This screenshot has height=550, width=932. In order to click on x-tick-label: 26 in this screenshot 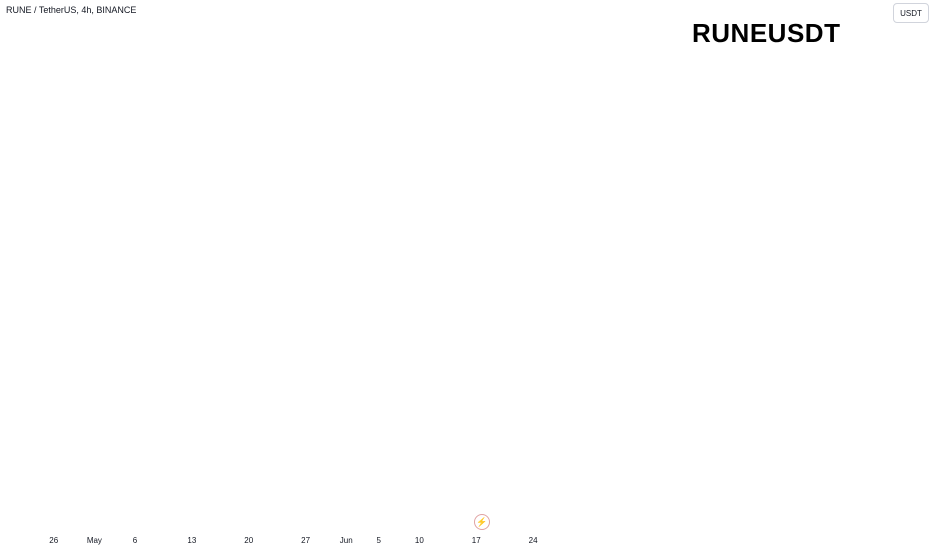, I will do `click(53, 540)`.